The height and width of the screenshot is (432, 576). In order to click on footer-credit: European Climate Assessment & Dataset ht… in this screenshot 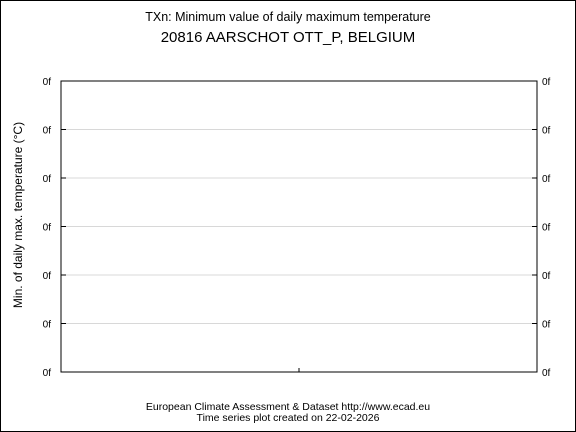, I will do `click(288, 407)`.